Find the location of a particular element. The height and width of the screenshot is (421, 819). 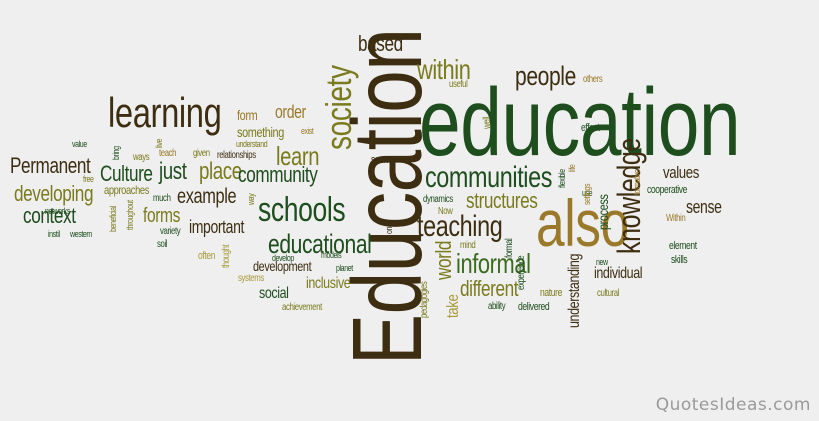

word-dynamics: dynamics is located at coordinates (438, 199).